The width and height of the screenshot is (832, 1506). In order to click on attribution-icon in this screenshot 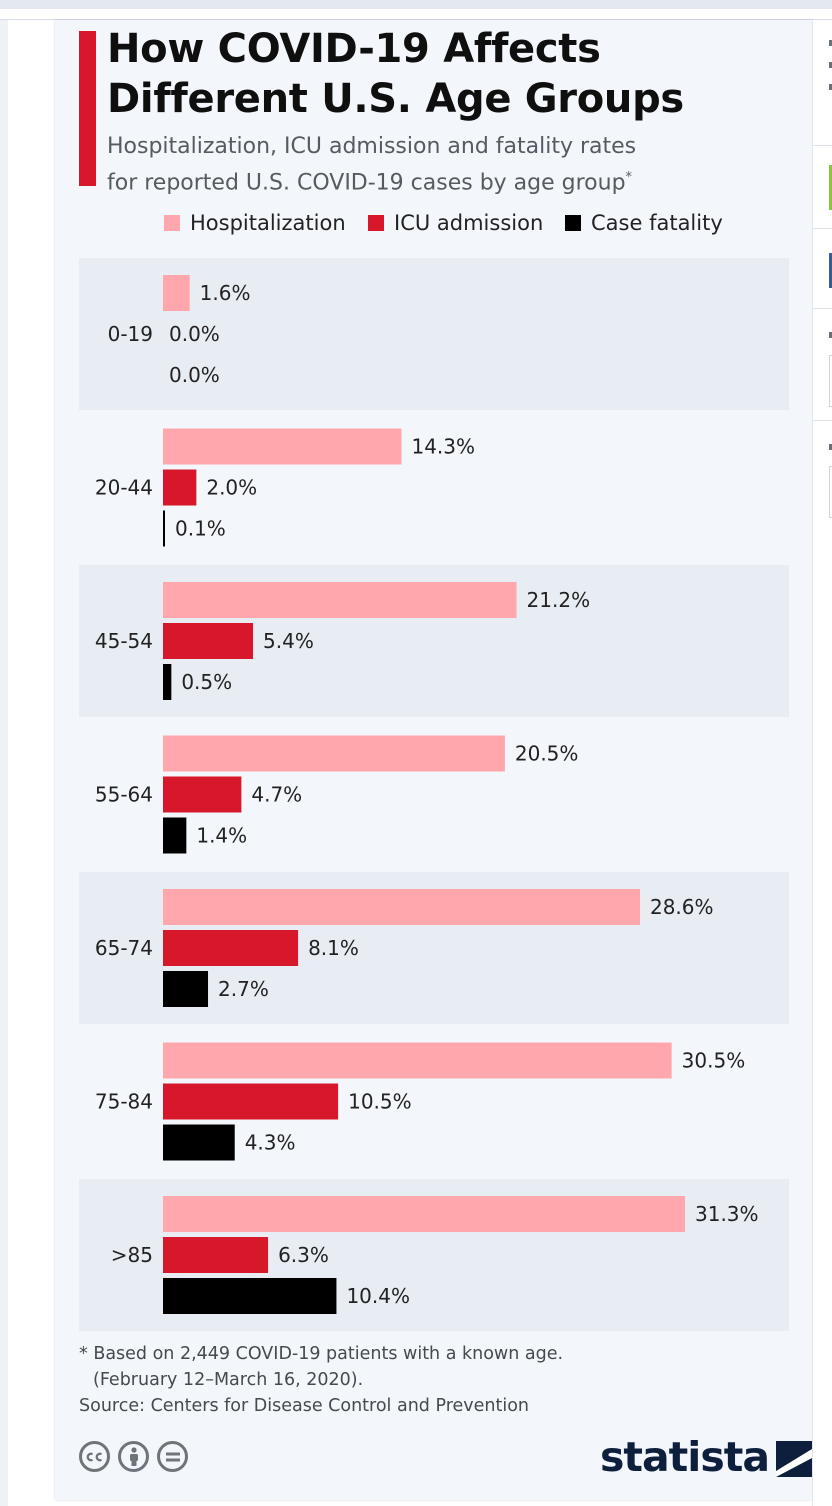, I will do `click(133, 1456)`.